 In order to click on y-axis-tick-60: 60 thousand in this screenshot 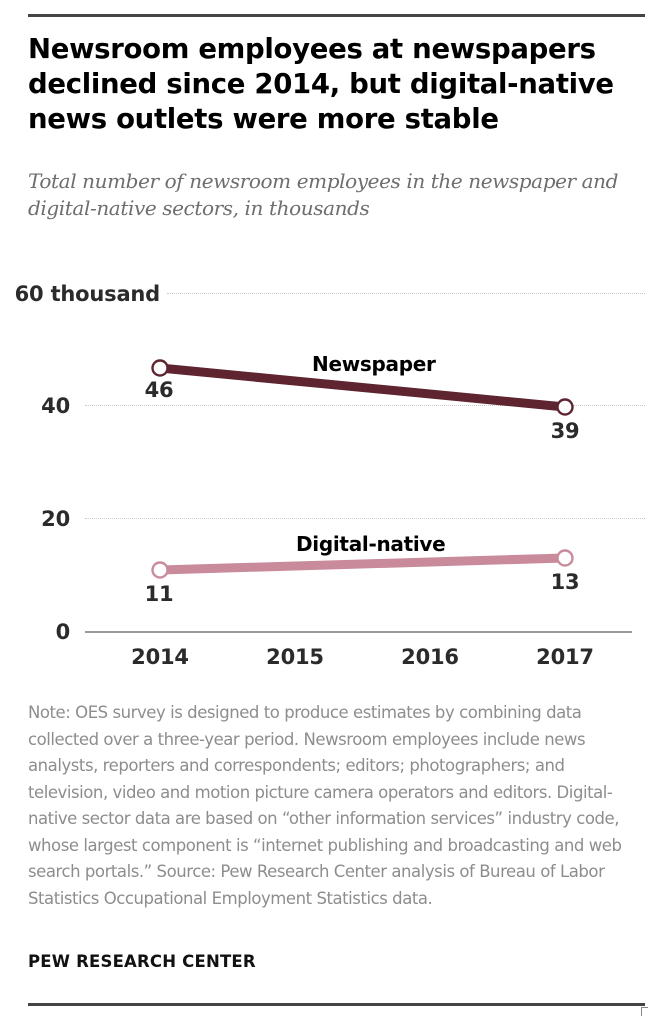, I will do `click(87, 294)`.